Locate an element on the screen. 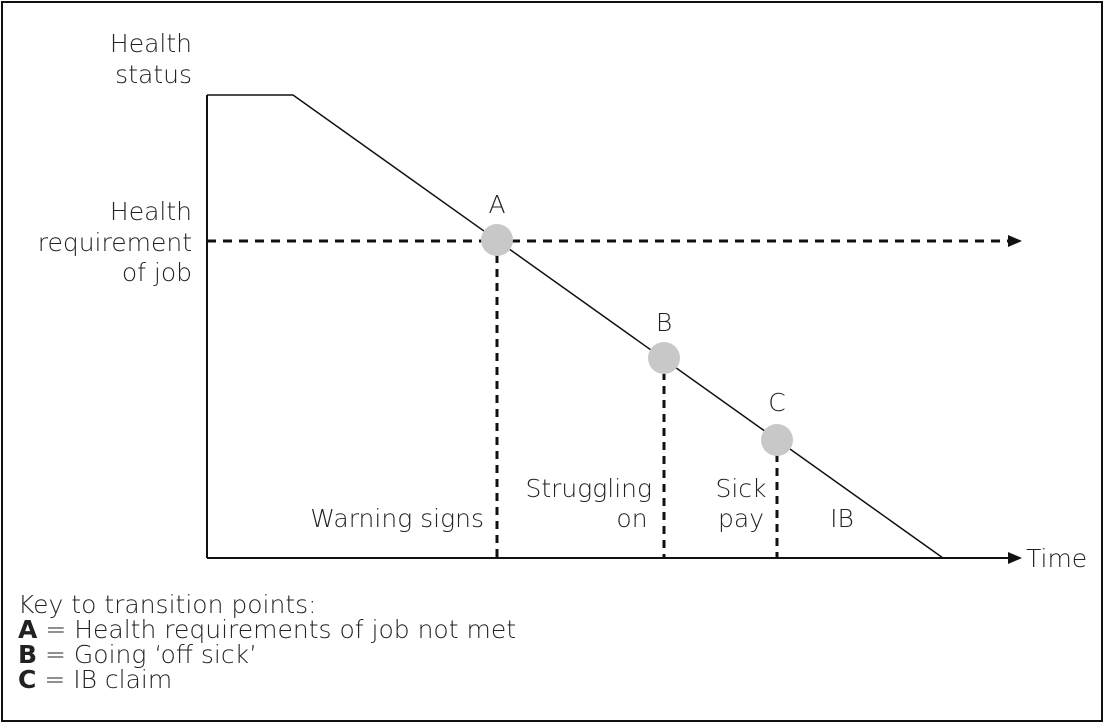 The image size is (1105, 724). key-item: A = Health requirements of job not met is located at coordinates (267, 629).